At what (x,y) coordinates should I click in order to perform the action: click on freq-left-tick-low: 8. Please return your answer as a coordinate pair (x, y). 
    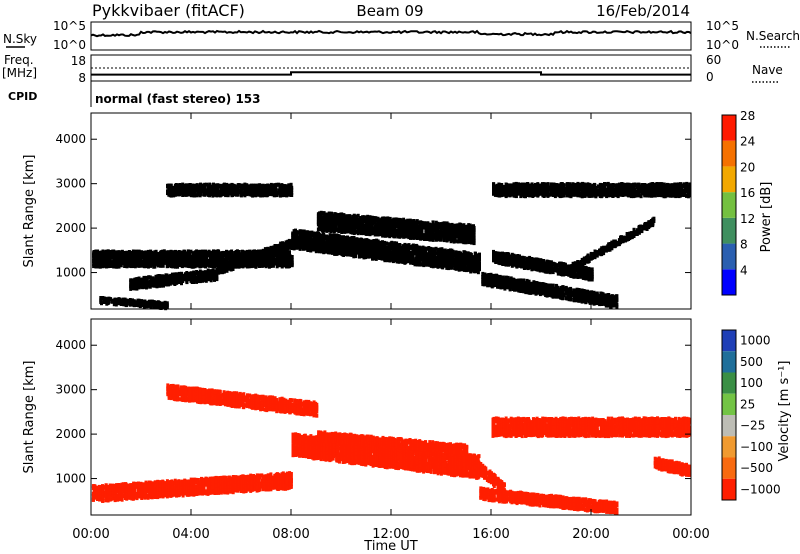
    Looking at the image, I should click on (82, 78).